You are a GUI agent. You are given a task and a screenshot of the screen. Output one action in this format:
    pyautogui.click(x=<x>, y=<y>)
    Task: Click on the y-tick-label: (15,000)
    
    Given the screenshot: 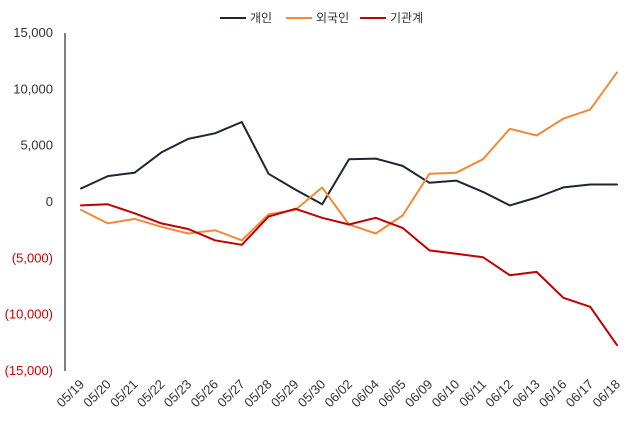 What is the action you would take?
    pyautogui.click(x=29, y=370)
    